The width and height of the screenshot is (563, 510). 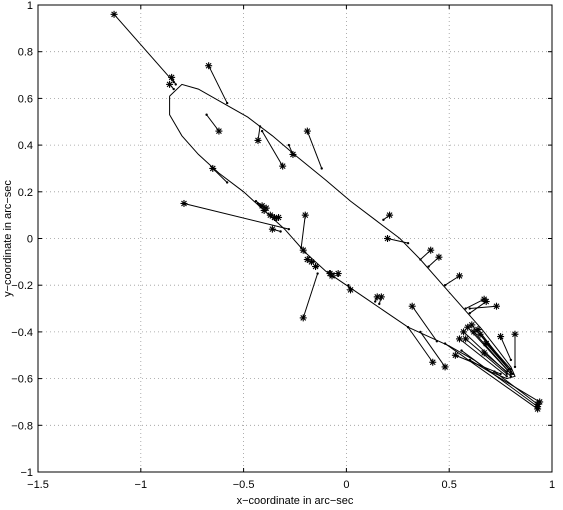 I want to click on y-tick-label: 0.4, so click(x=25, y=146).